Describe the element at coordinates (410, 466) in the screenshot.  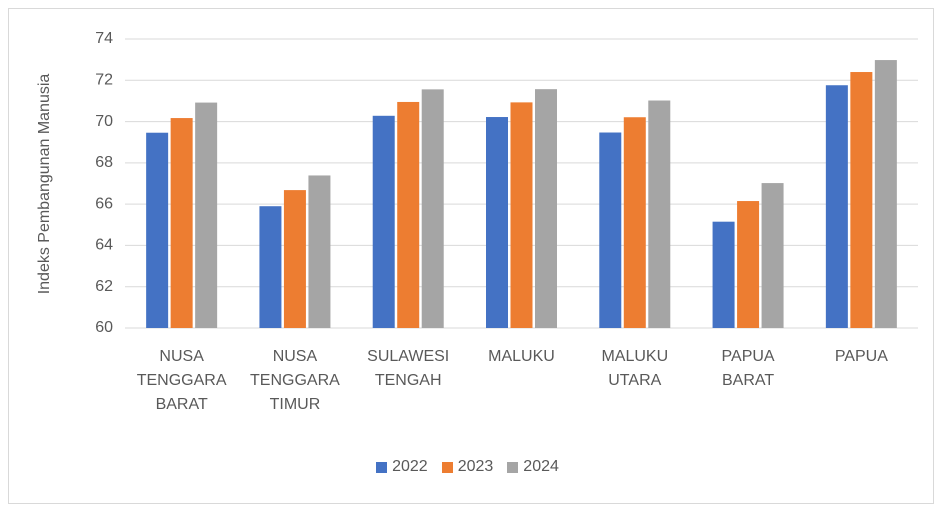
I see `legend-label: 2022` at that location.